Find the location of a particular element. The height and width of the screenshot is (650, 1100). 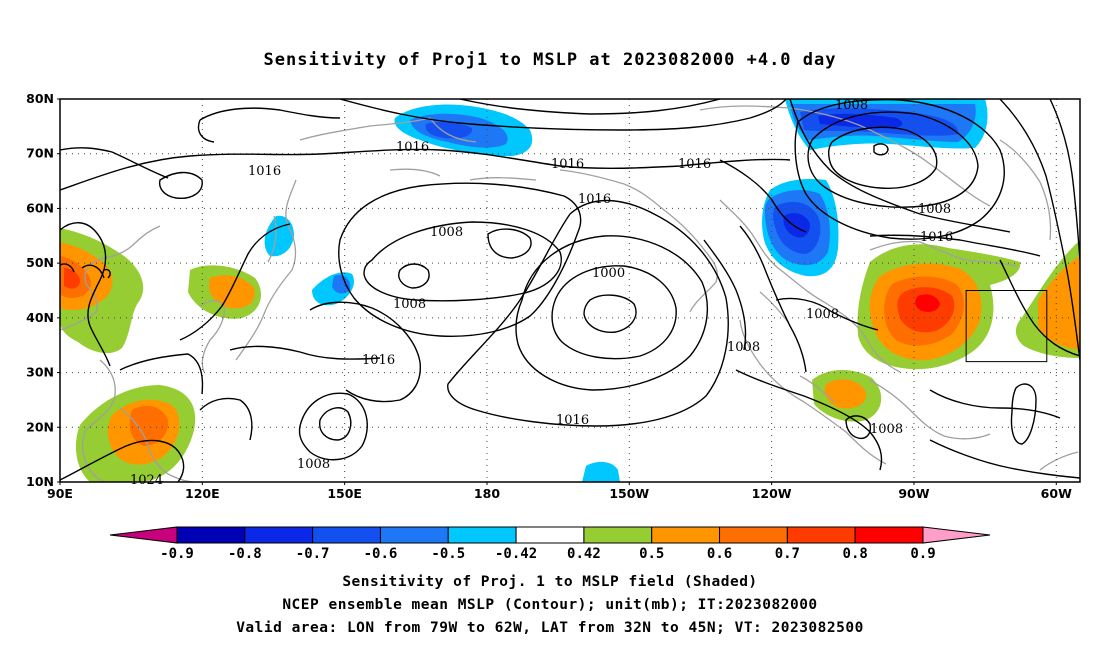

lon-label: 90W is located at coordinates (913, 493).